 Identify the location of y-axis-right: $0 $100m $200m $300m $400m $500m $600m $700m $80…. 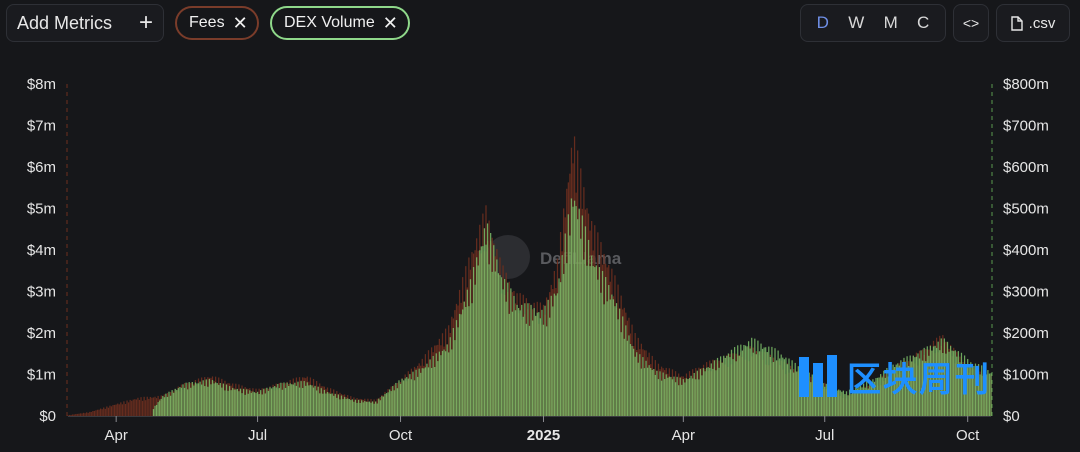
(1026, 250).